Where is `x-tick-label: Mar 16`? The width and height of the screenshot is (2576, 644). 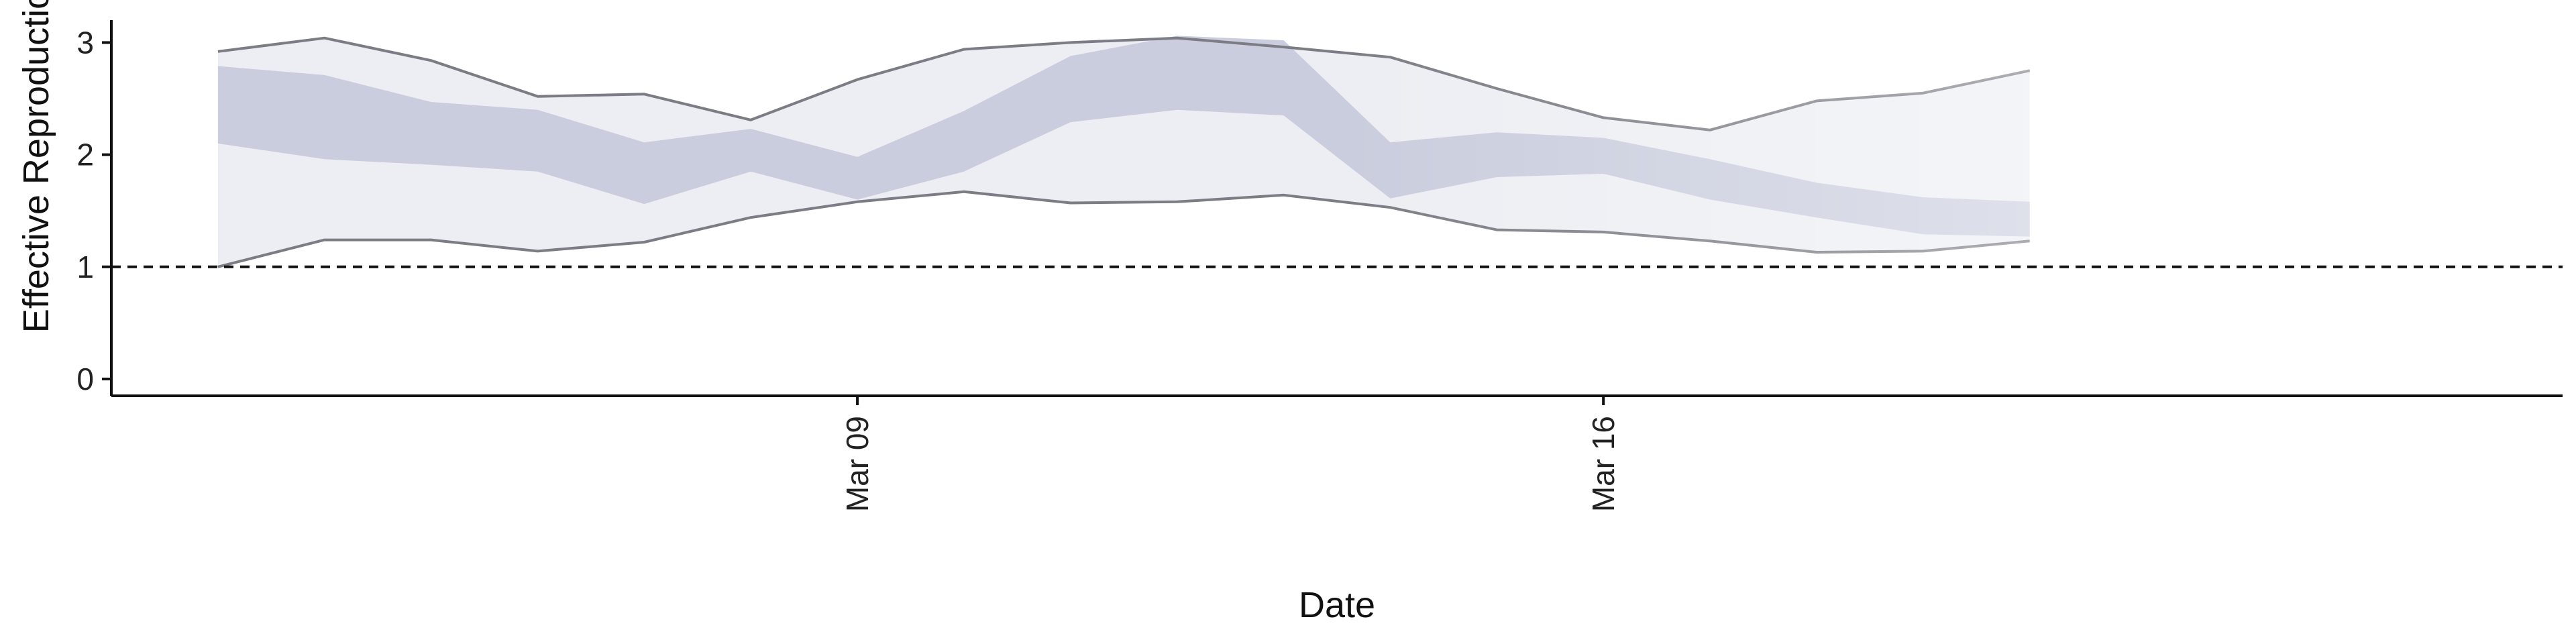
x-tick-label: Mar 16 is located at coordinates (1603, 464).